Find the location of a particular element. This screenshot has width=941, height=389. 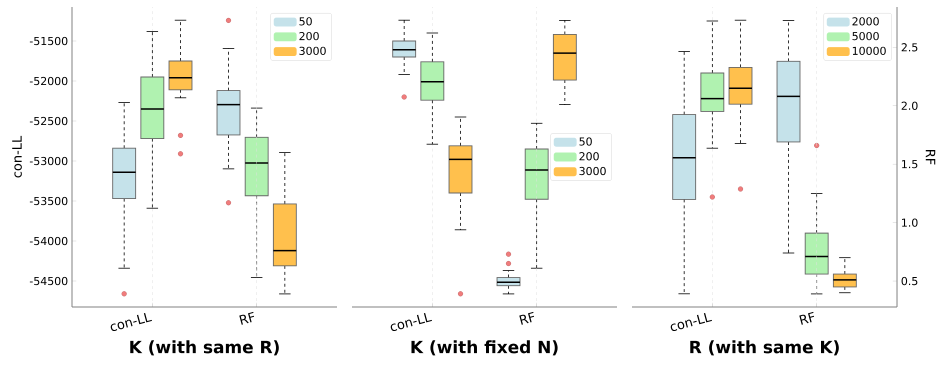

y2-axis-title: RF is located at coordinates (931, 157).